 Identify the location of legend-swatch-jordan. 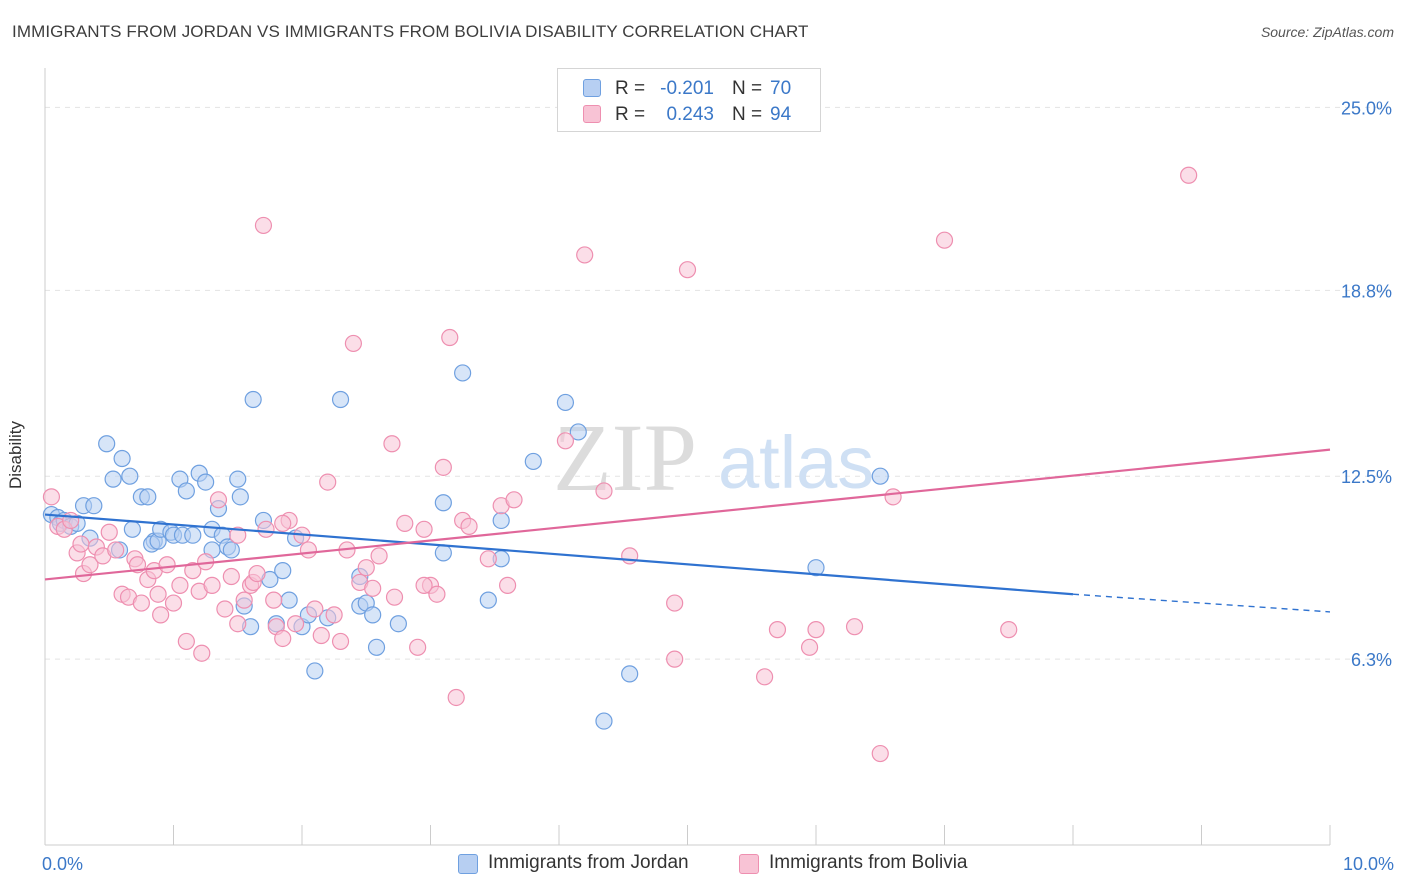
(592, 88).